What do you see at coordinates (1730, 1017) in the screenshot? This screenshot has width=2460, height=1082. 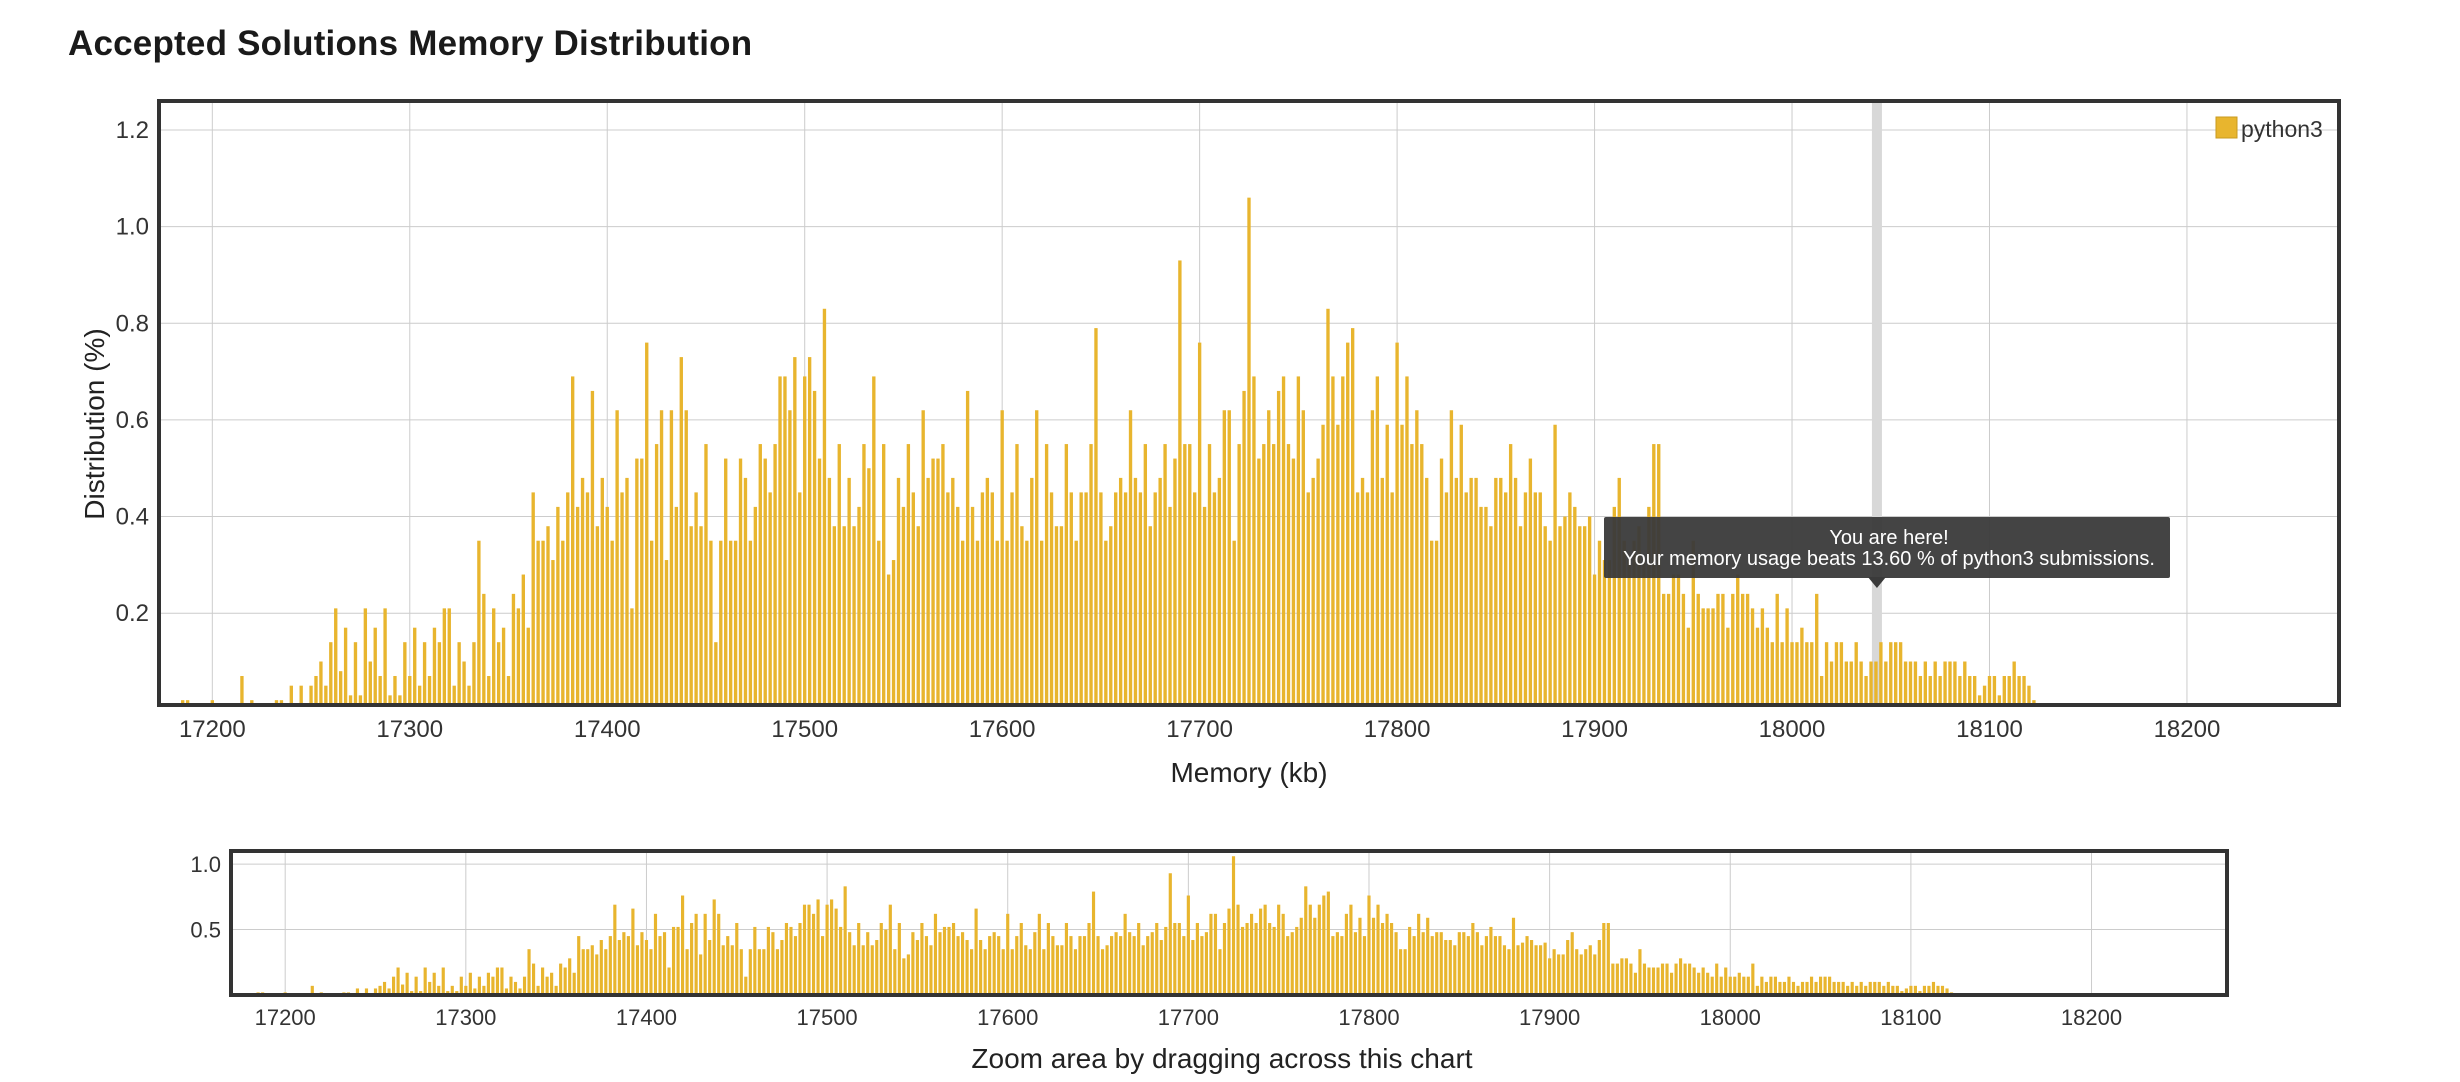 I see `nav-x-tick-label: 18000` at bounding box center [1730, 1017].